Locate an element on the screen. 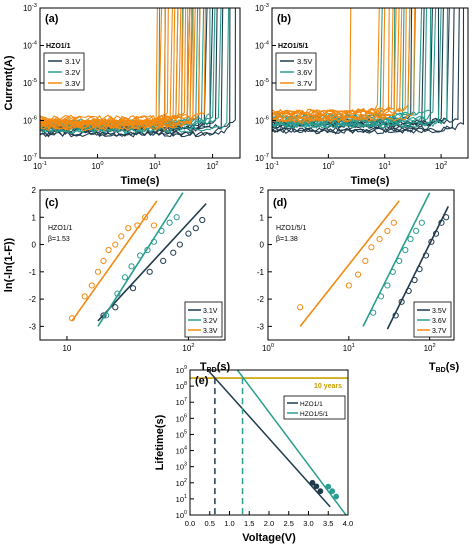 The height and width of the screenshot is (550, 472). y-axis-label: Current(A) is located at coordinates (9, 82).